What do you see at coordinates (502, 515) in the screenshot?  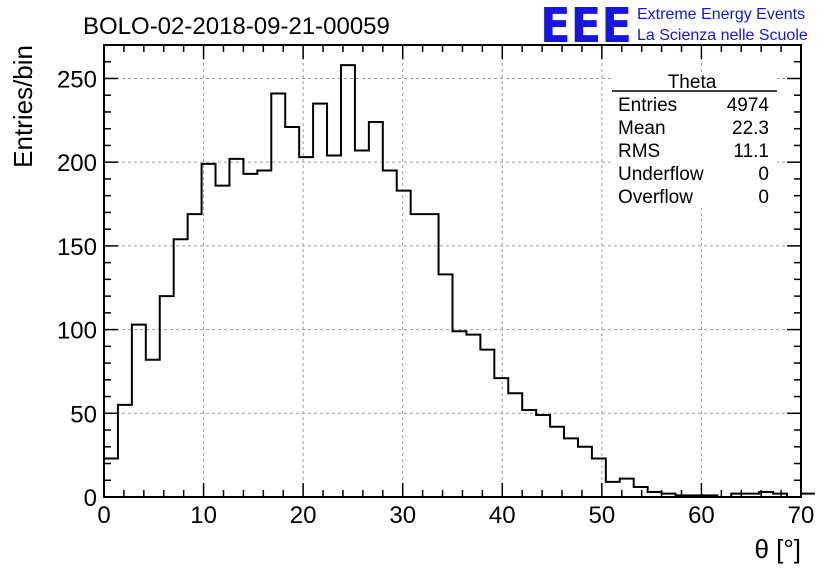 I see `x-tick-label: 40` at bounding box center [502, 515].